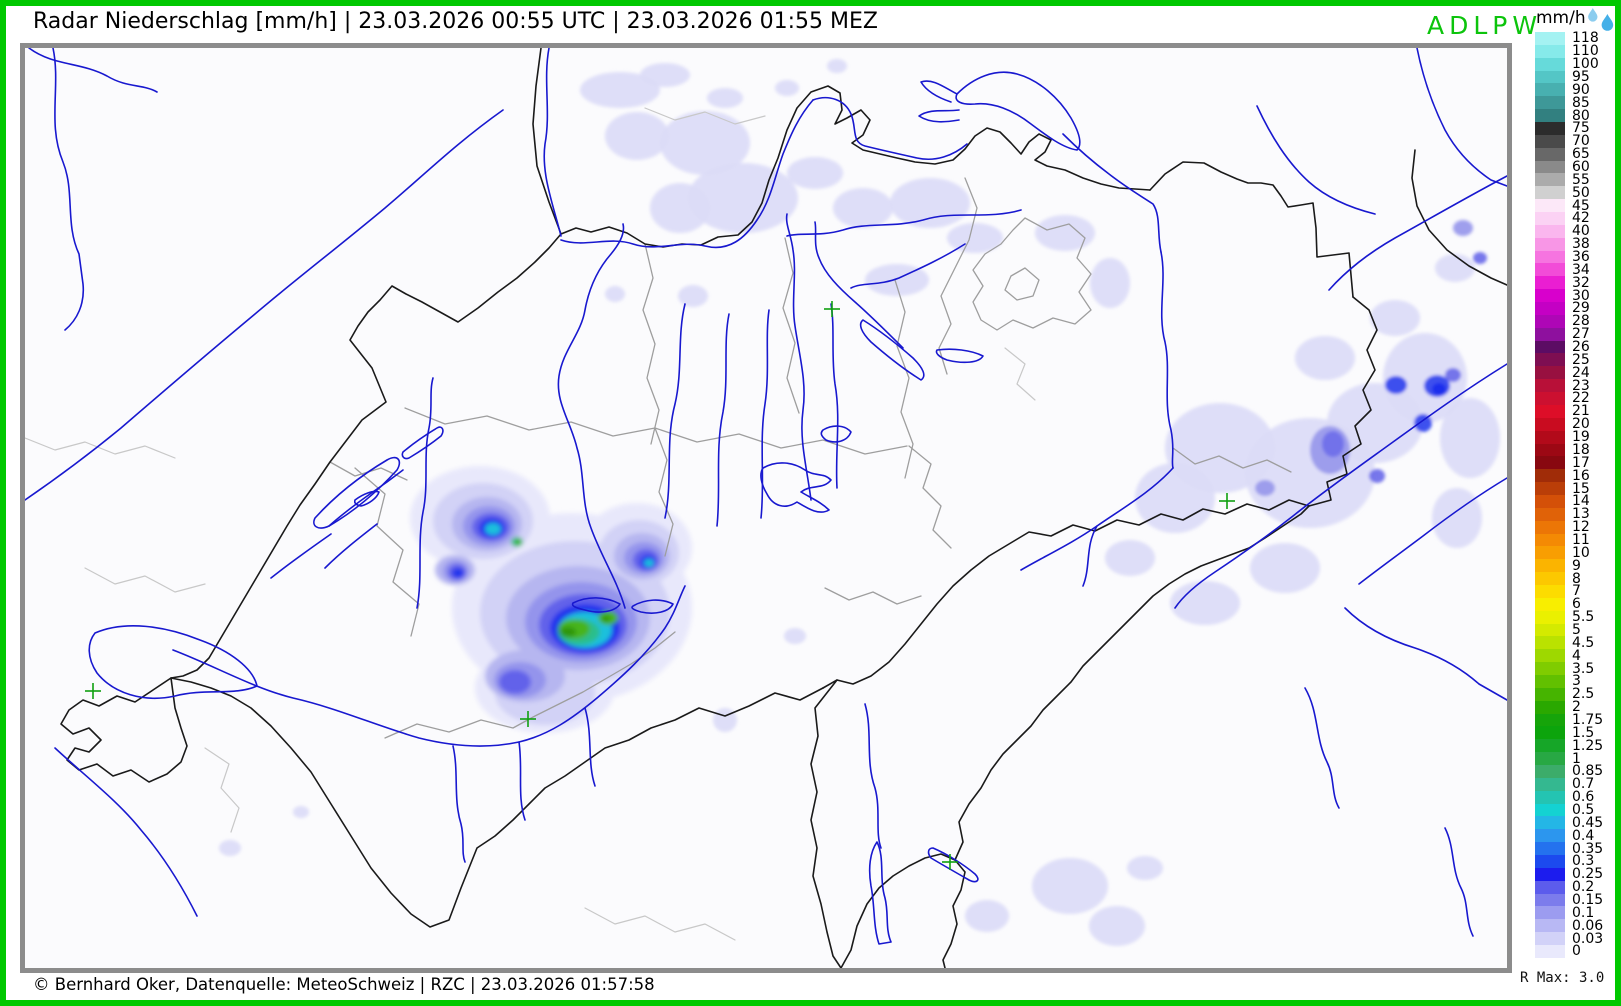 The image size is (1621, 1006). I want to click on legend-row: 4, so click(1569, 655).